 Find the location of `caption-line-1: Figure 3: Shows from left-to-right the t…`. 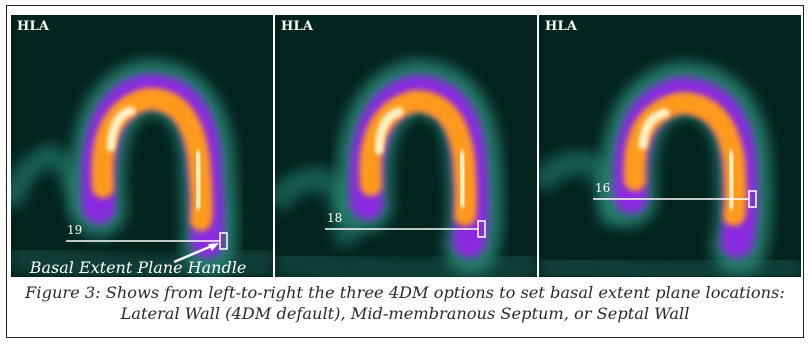

caption-line-1: Figure 3: Shows from left-to-right the t… is located at coordinates (405, 292).